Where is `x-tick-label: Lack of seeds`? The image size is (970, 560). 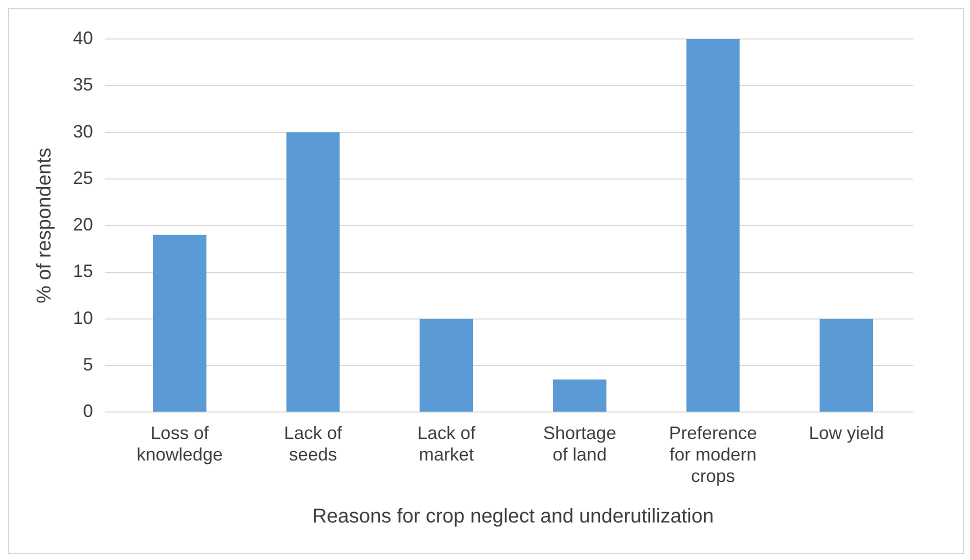 x-tick-label: Lack of seeds is located at coordinates (314, 443).